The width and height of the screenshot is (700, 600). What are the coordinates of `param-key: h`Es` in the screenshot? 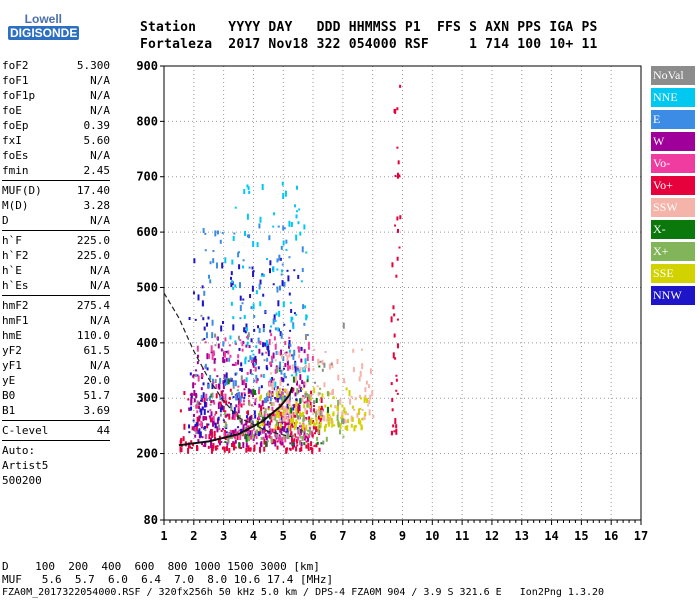 It's located at (15, 285).